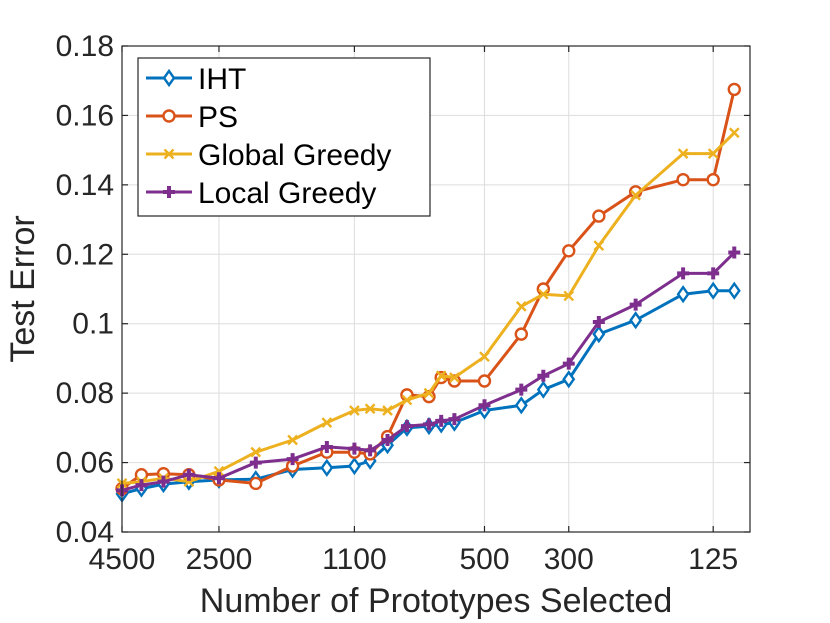  Describe the element at coordinates (294, 155) in the screenshot. I see `legend-label: Global Greedy` at that location.